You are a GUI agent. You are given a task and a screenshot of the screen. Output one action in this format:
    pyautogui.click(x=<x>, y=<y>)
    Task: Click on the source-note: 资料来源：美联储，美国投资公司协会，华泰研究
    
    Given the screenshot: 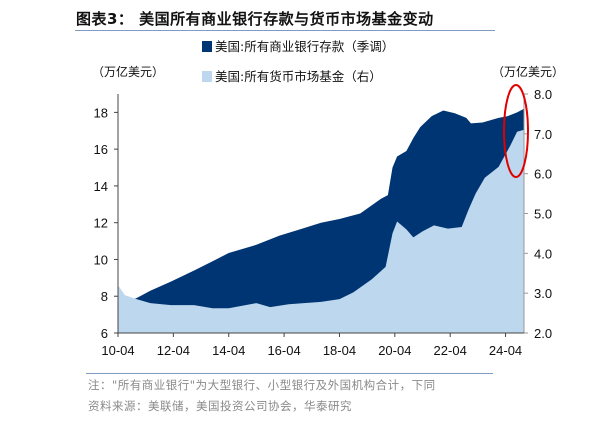 What is the action you would take?
    pyautogui.click(x=220, y=406)
    